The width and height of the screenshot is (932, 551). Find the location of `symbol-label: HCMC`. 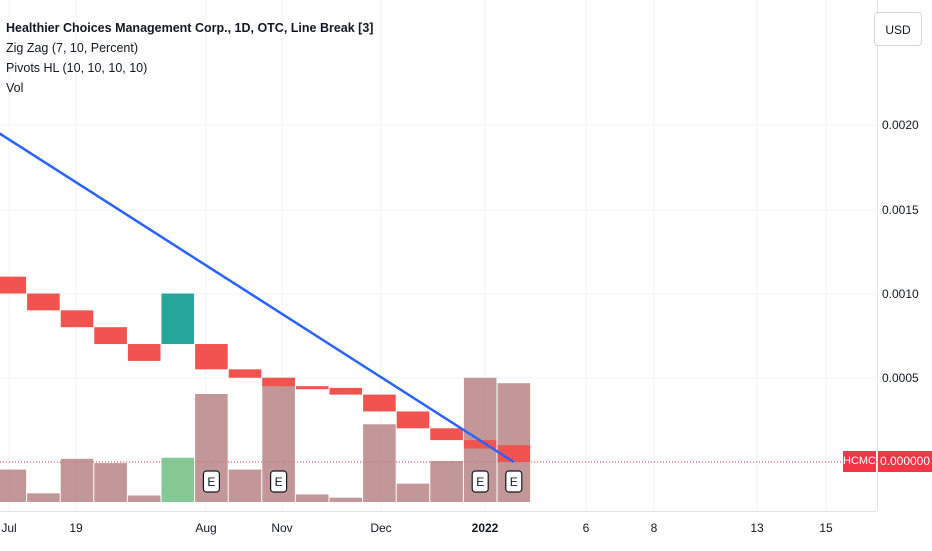

symbol-label: HCMC is located at coordinates (859, 461).